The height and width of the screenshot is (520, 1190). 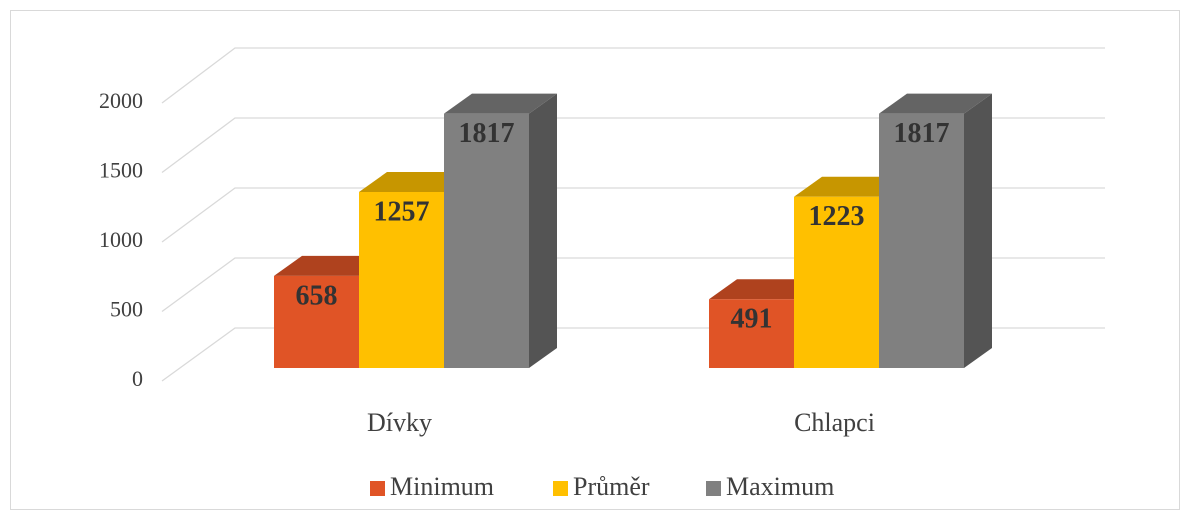 I want to click on y-tick-label: 500, so click(x=126, y=309).